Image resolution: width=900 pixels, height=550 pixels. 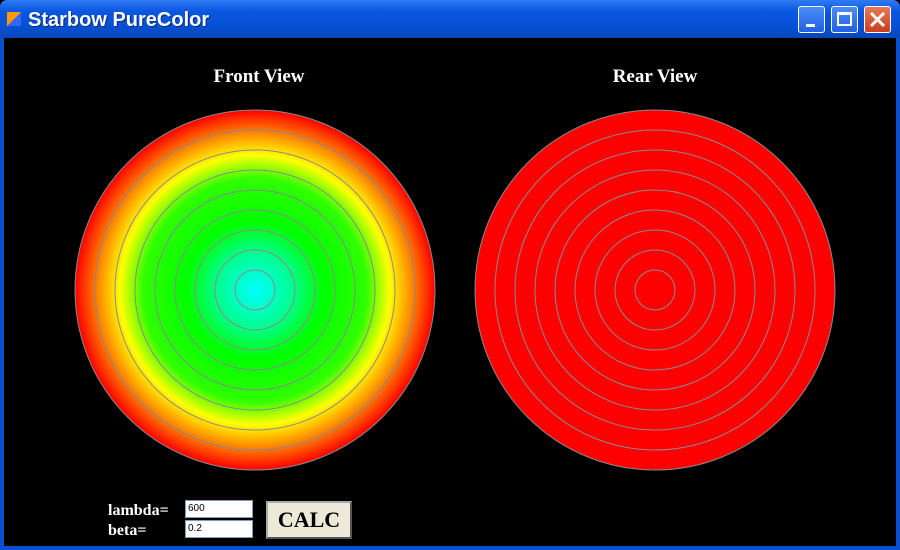 I want to click on minimize-button, so click(x=811, y=19).